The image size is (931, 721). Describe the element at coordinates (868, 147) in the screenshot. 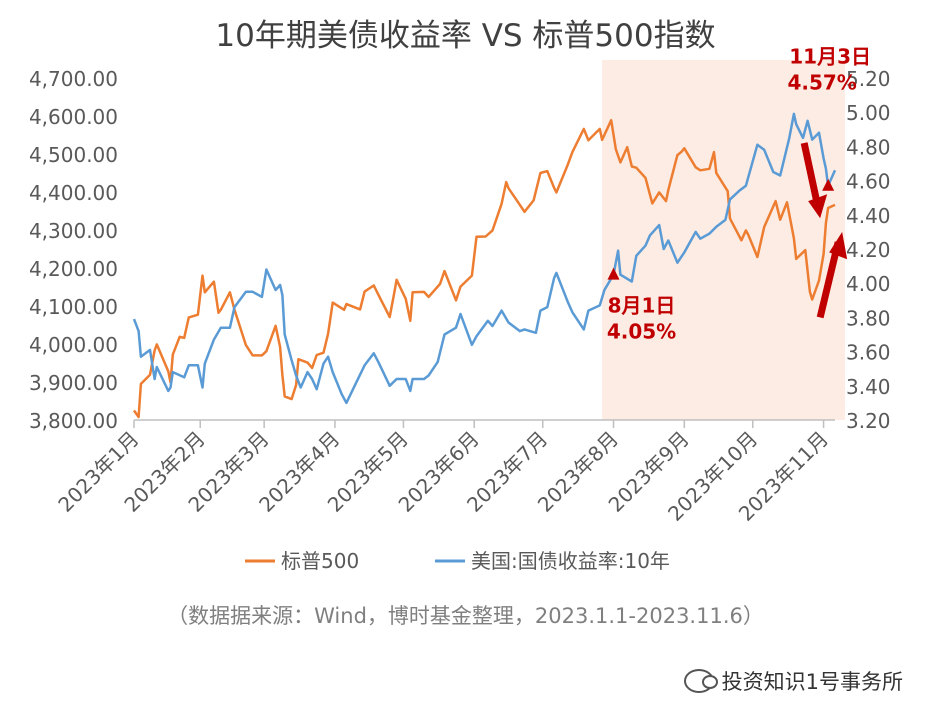

I see `right-tick-label: 4.80` at that location.